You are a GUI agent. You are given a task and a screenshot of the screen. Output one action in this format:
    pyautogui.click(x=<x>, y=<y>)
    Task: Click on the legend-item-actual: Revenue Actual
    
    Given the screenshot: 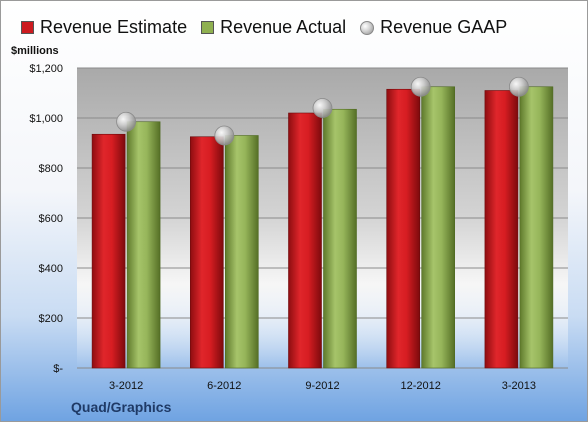 What is the action you would take?
    pyautogui.click(x=273, y=27)
    